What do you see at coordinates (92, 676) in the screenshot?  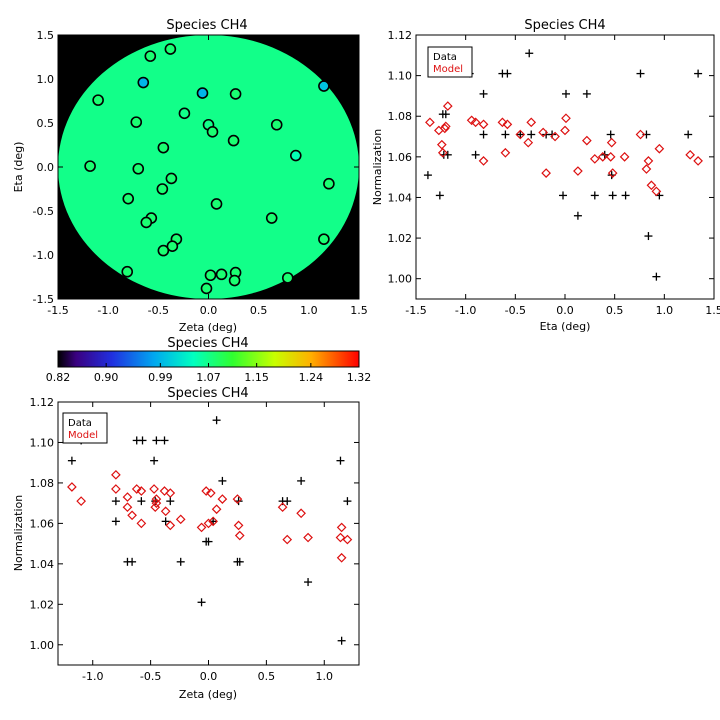 I see `zeta-plot-x-tick-label: -1.0` at bounding box center [92, 676].